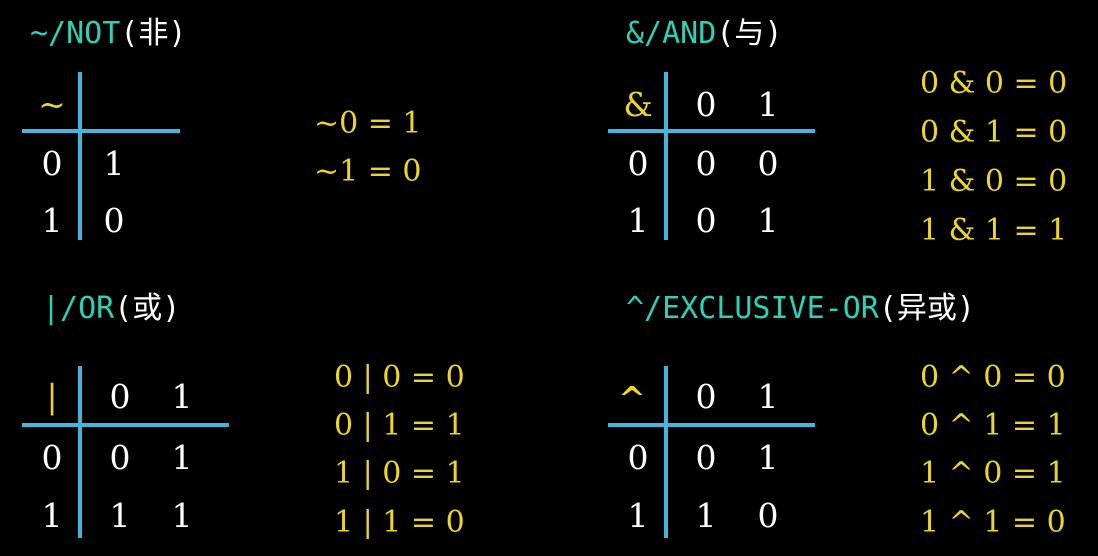 The width and height of the screenshot is (1098, 556). Describe the element at coordinates (994, 83) in the screenshot. I see `and-equation-0: 0 & 0 = 0` at that location.